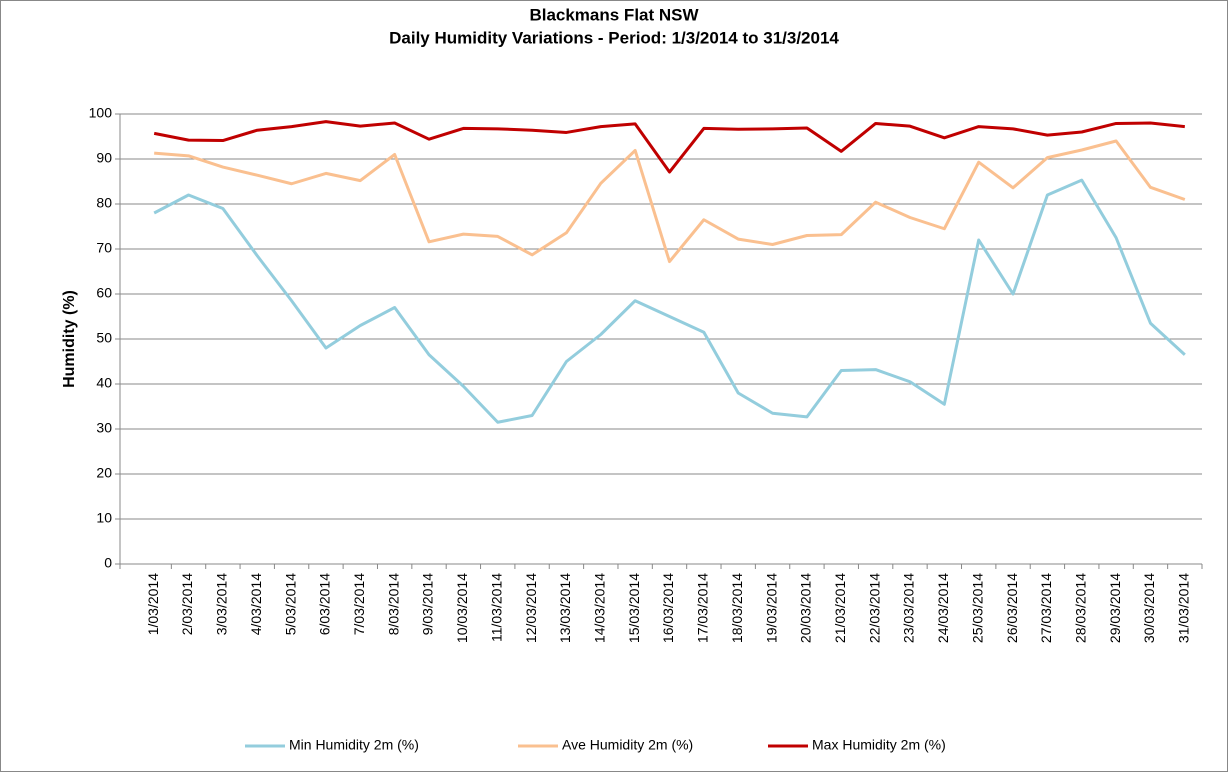 Image resolution: width=1229 pixels, height=773 pixels. What do you see at coordinates (1115, 608) in the screenshot?
I see `x-tick-label: 29/03/2014` at bounding box center [1115, 608].